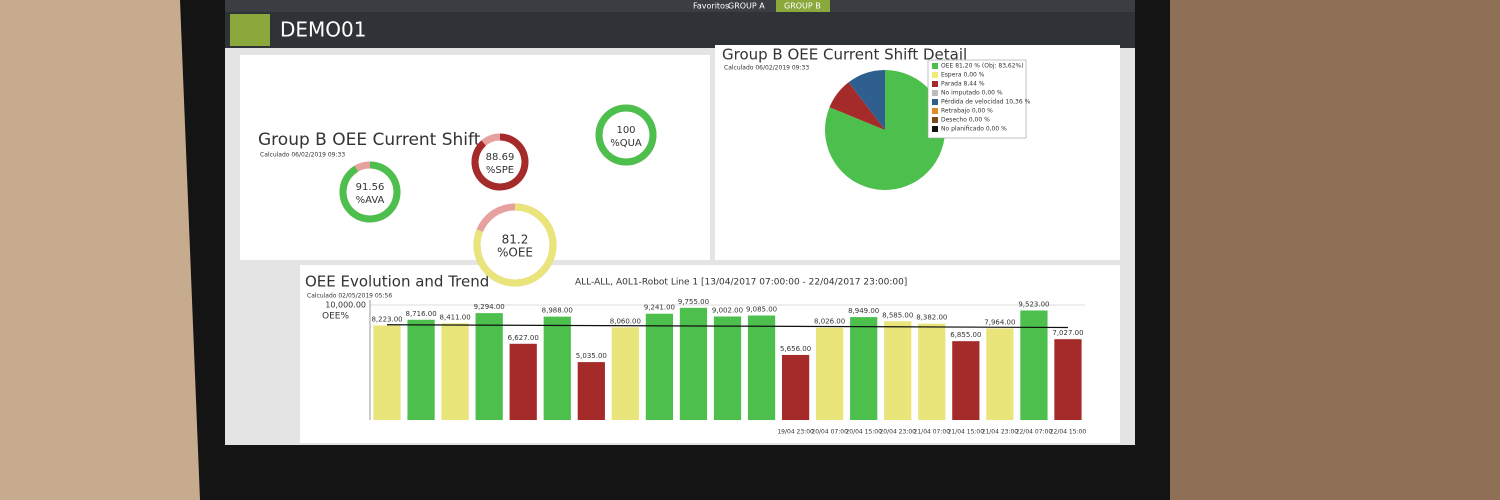  I want to click on legend-label: No planificado 0,00 %, so click(974, 129).